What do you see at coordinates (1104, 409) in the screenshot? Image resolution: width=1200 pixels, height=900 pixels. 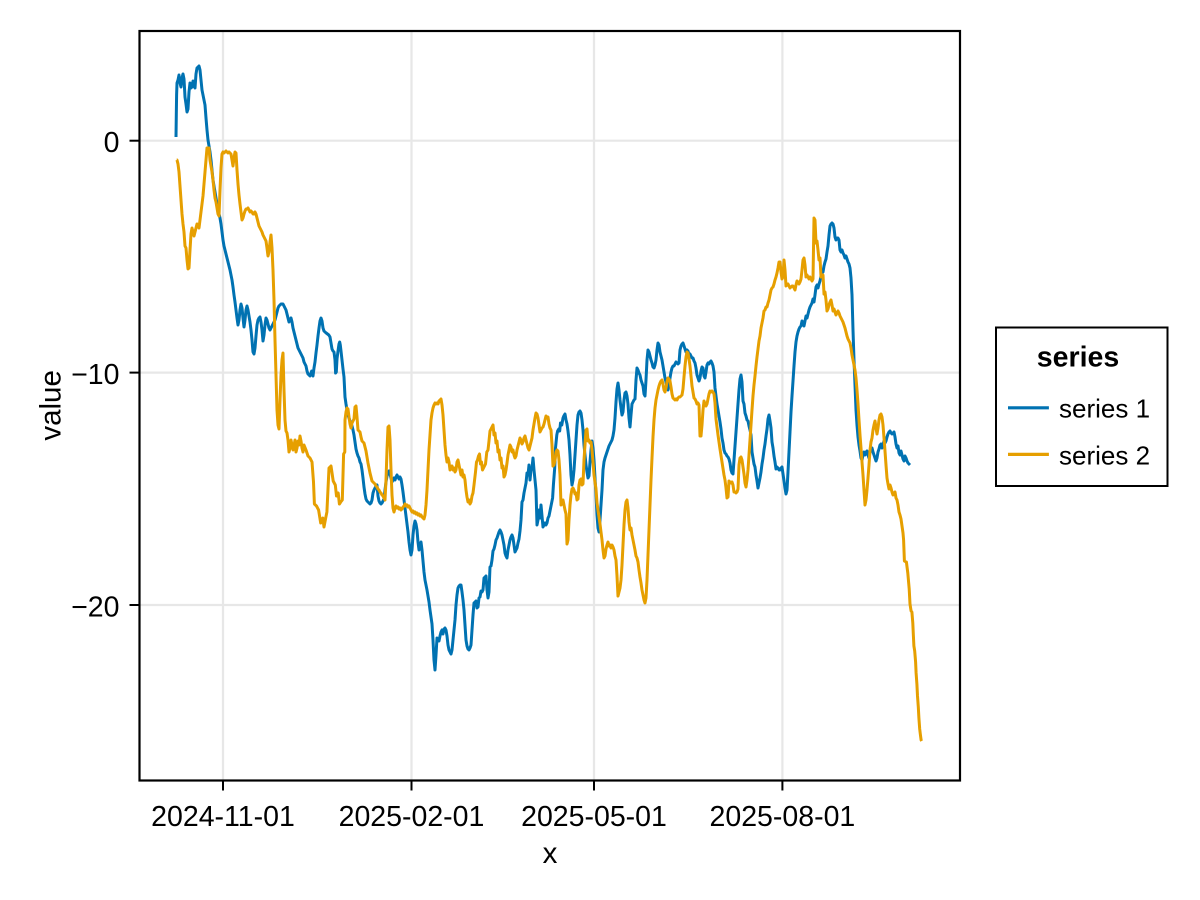 I see `svg-text: series 1` at bounding box center [1104, 409].